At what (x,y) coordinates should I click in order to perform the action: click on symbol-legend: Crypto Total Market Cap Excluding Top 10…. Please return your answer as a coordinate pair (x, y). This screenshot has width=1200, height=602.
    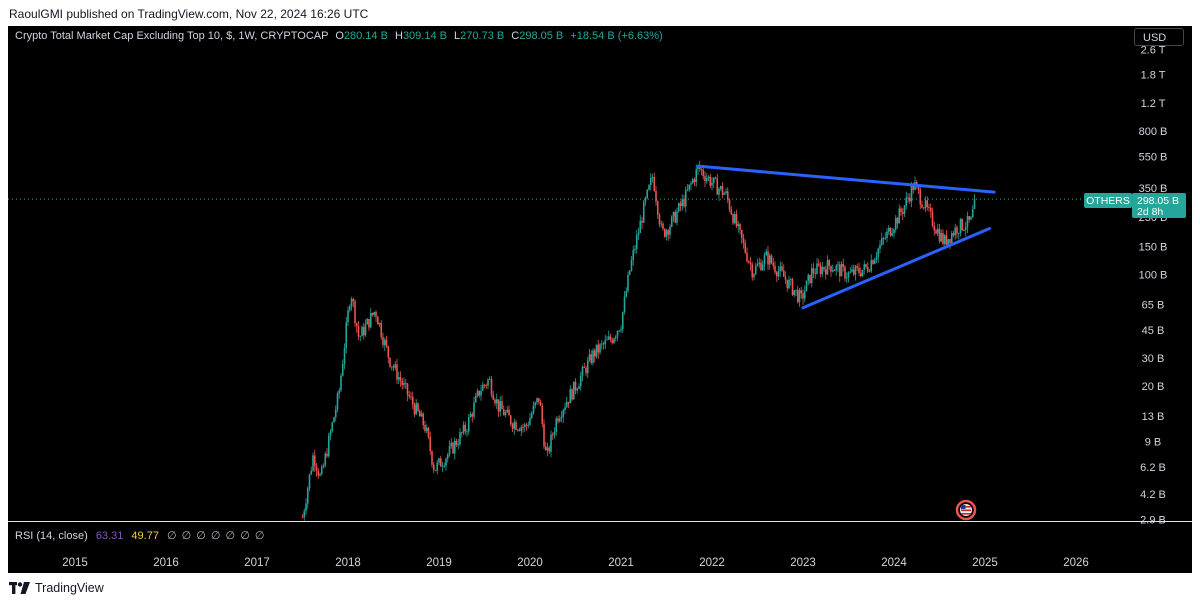
    Looking at the image, I should click on (339, 36).